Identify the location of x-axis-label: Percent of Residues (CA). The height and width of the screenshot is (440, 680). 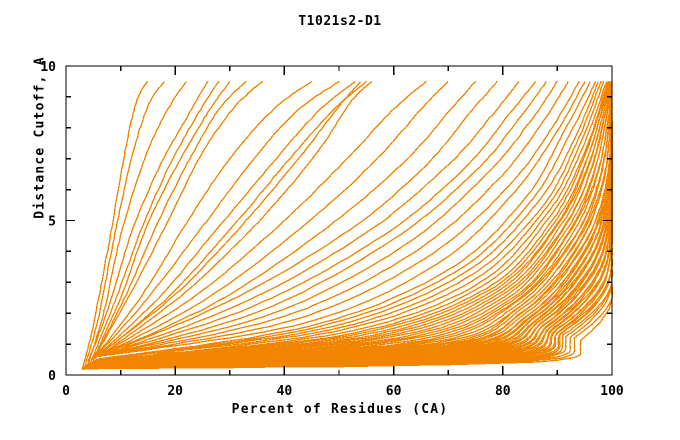
(340, 409).